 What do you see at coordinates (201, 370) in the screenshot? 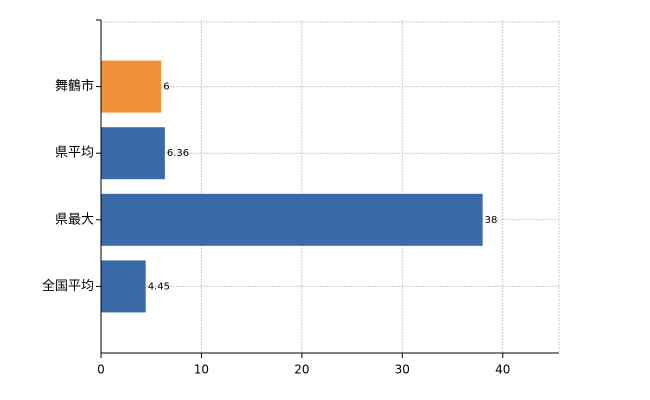
I see `x-tick-label: 10` at bounding box center [201, 370].